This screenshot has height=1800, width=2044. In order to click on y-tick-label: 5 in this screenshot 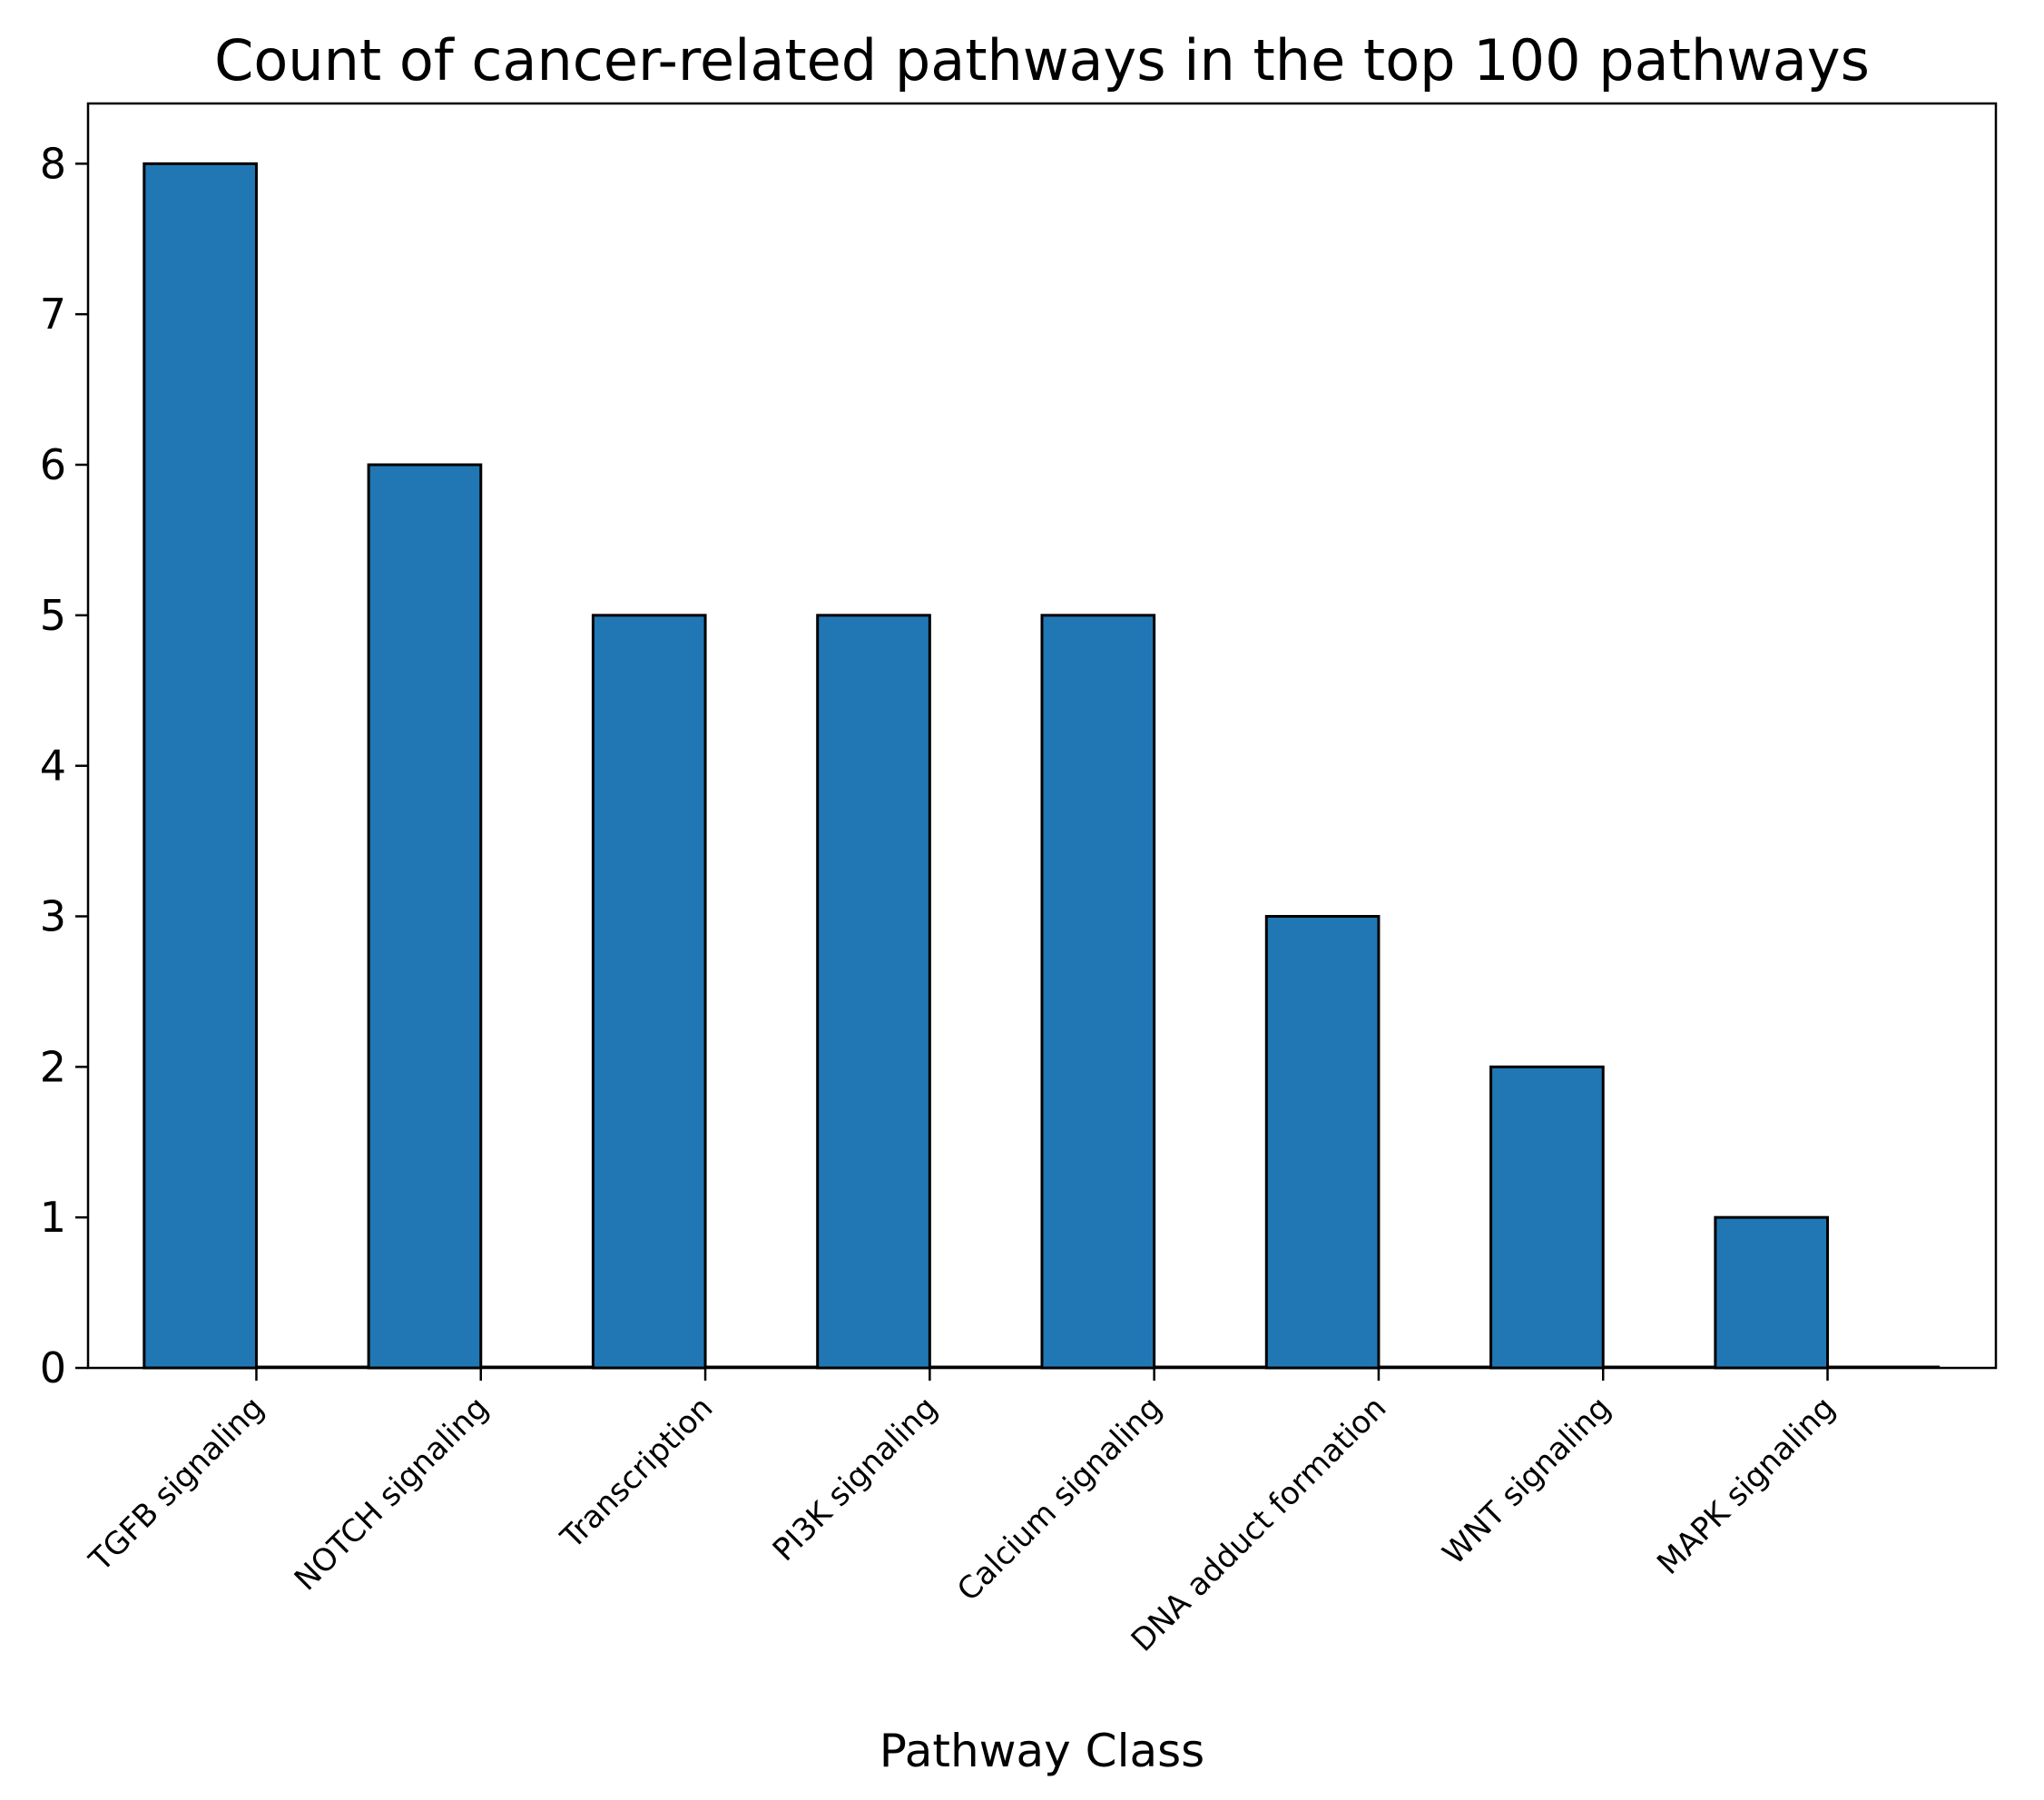, I will do `click(53, 615)`.